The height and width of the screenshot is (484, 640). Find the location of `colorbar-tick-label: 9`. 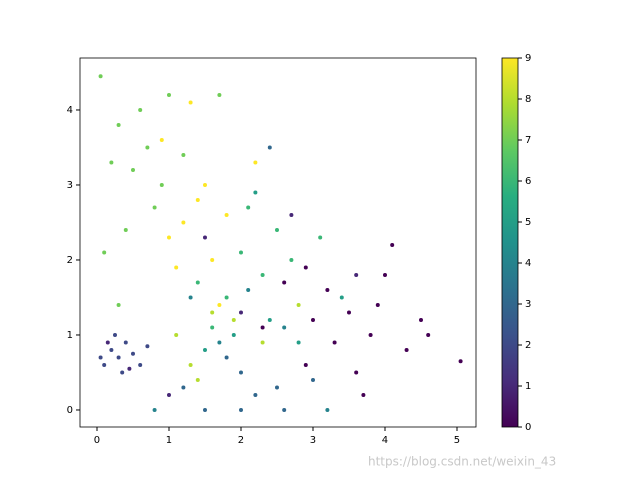

colorbar-tick-label: 9 is located at coordinates (528, 58).